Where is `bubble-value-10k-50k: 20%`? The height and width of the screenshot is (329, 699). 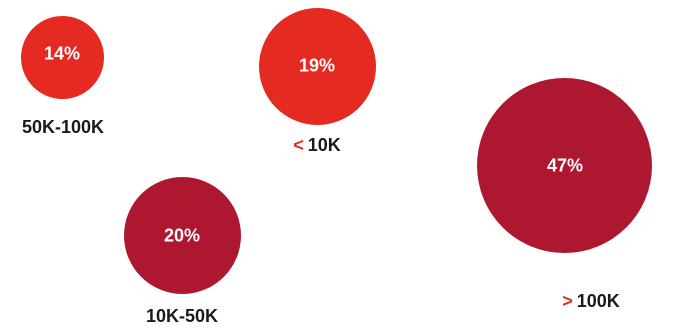 bubble-value-10k-50k: 20% is located at coordinates (182, 235).